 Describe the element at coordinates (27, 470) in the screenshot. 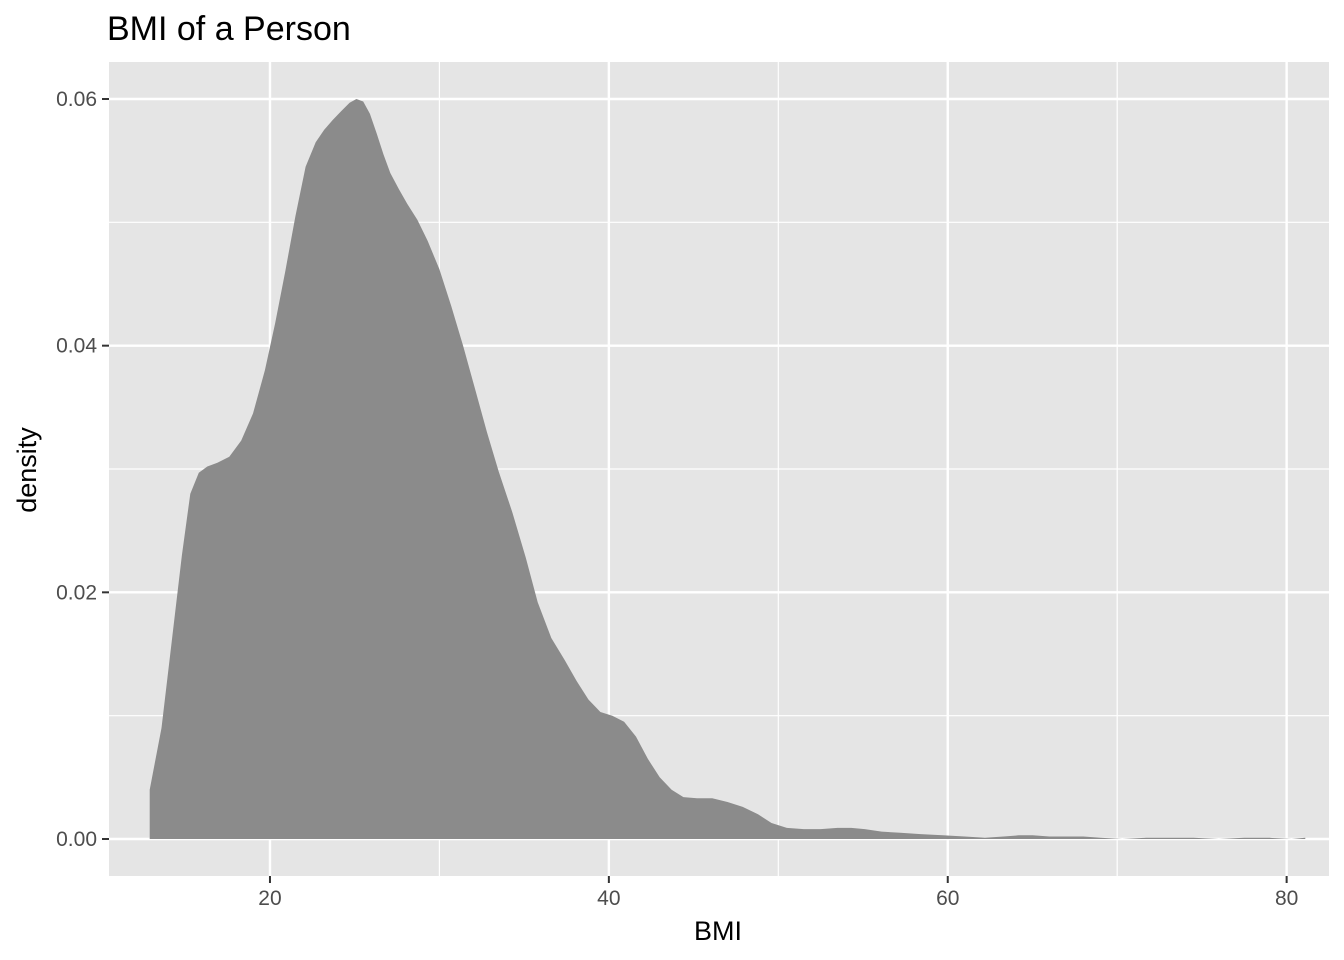

I see `y-axis-title: density` at that location.